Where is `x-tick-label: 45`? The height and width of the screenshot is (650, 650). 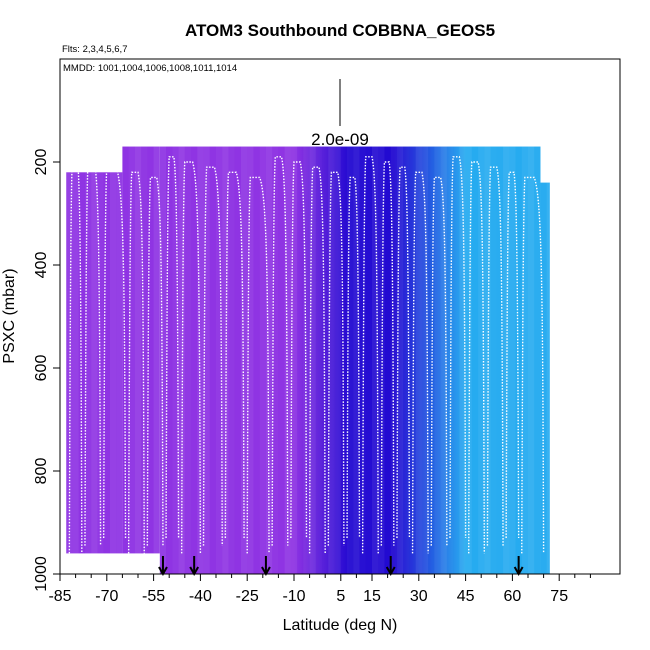
x-tick-label: 45 is located at coordinates (466, 596).